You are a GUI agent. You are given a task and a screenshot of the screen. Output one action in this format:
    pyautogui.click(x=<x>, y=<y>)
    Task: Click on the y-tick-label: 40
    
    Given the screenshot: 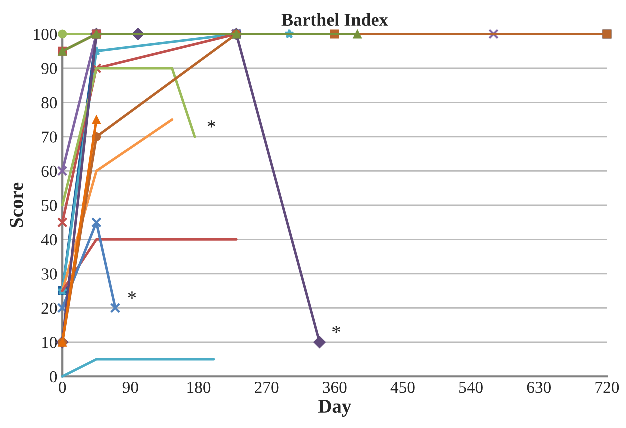 What is the action you would take?
    pyautogui.click(x=49, y=240)
    